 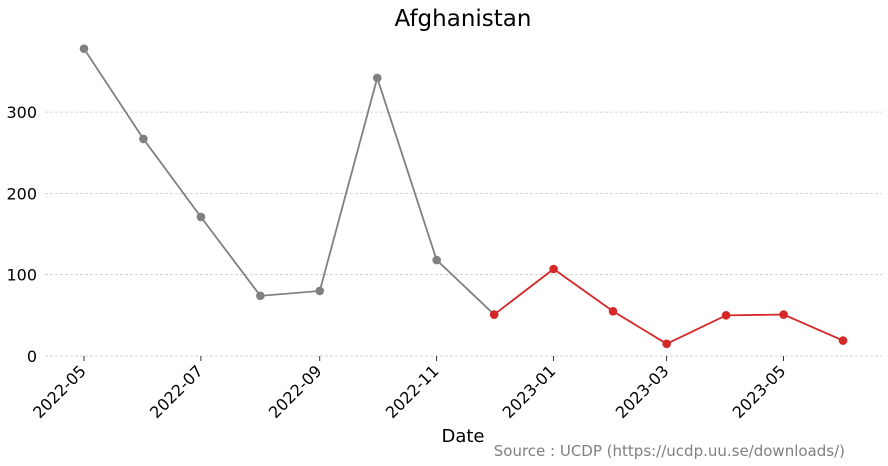 What do you see at coordinates (462, 436) in the screenshot?
I see `x-axis-label: Date` at bounding box center [462, 436].